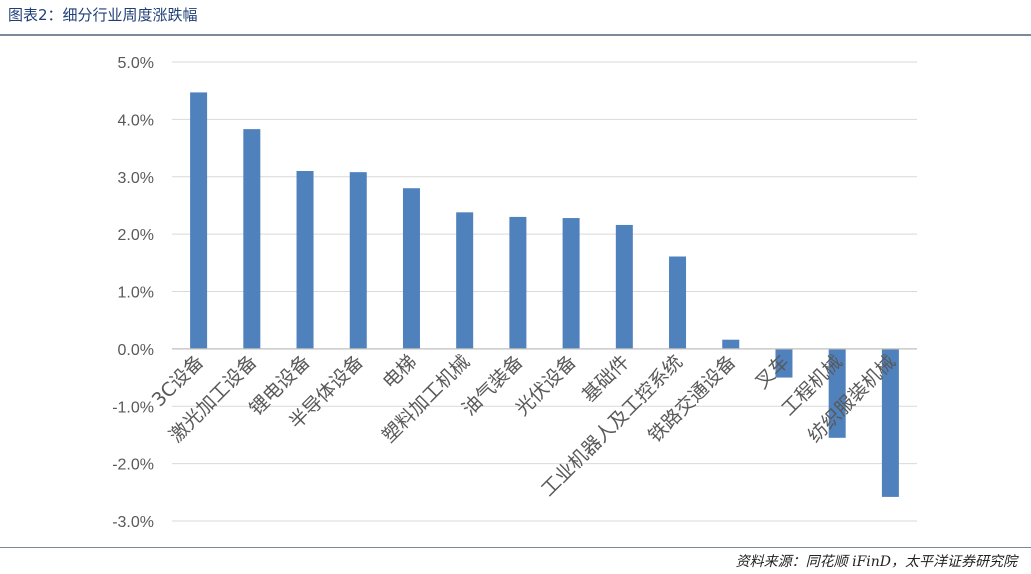  I want to click on bottom-rule, so click(515, 547).